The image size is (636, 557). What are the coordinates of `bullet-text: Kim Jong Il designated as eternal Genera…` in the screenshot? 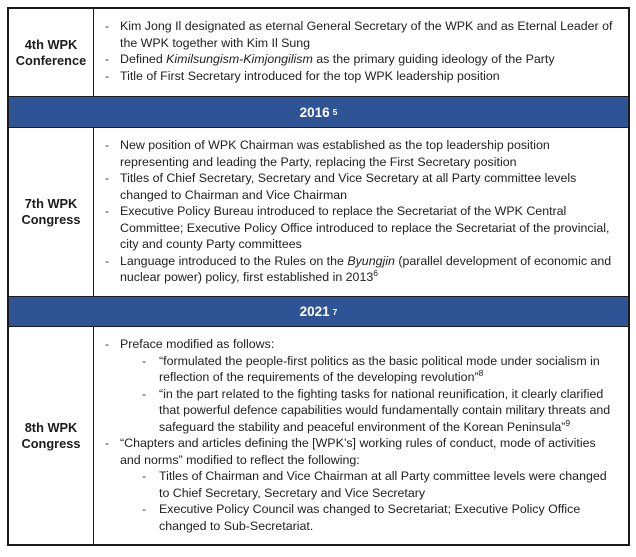 It's located at (367, 34).